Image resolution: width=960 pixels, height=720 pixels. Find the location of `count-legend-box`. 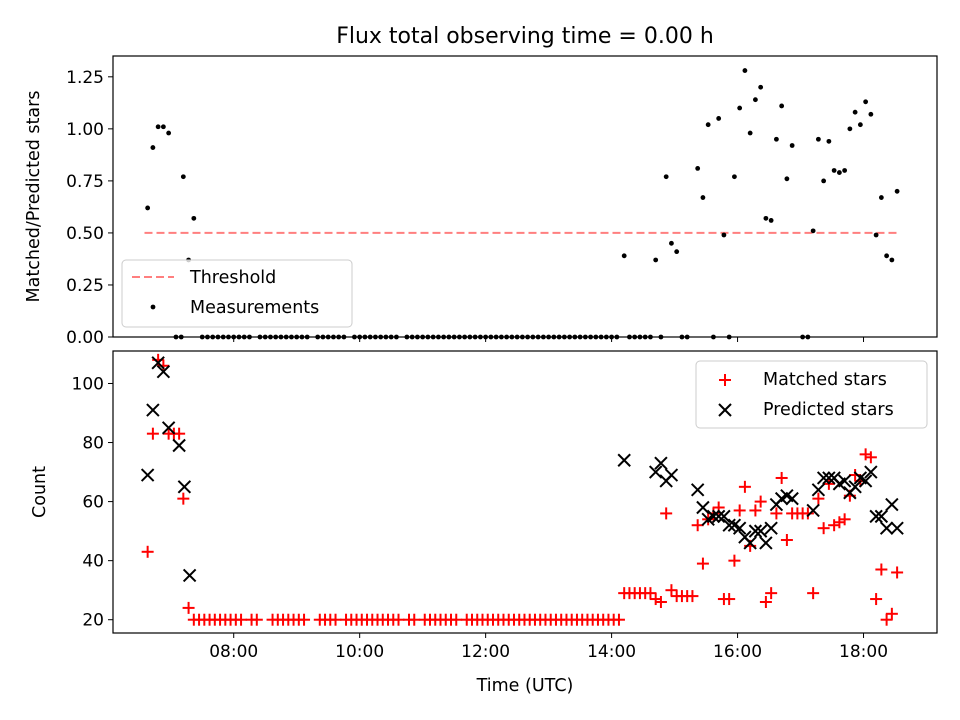

count-legend-box is located at coordinates (811, 394).